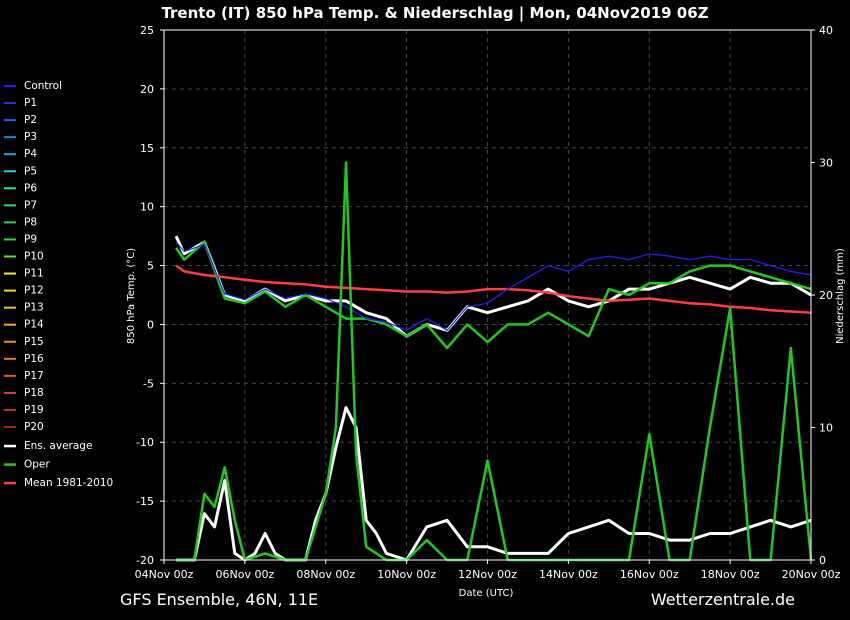 Image resolution: width=850 pixels, height=620 pixels. Describe the element at coordinates (30, 120) in the screenshot. I see `legend-label-2: P2` at that location.